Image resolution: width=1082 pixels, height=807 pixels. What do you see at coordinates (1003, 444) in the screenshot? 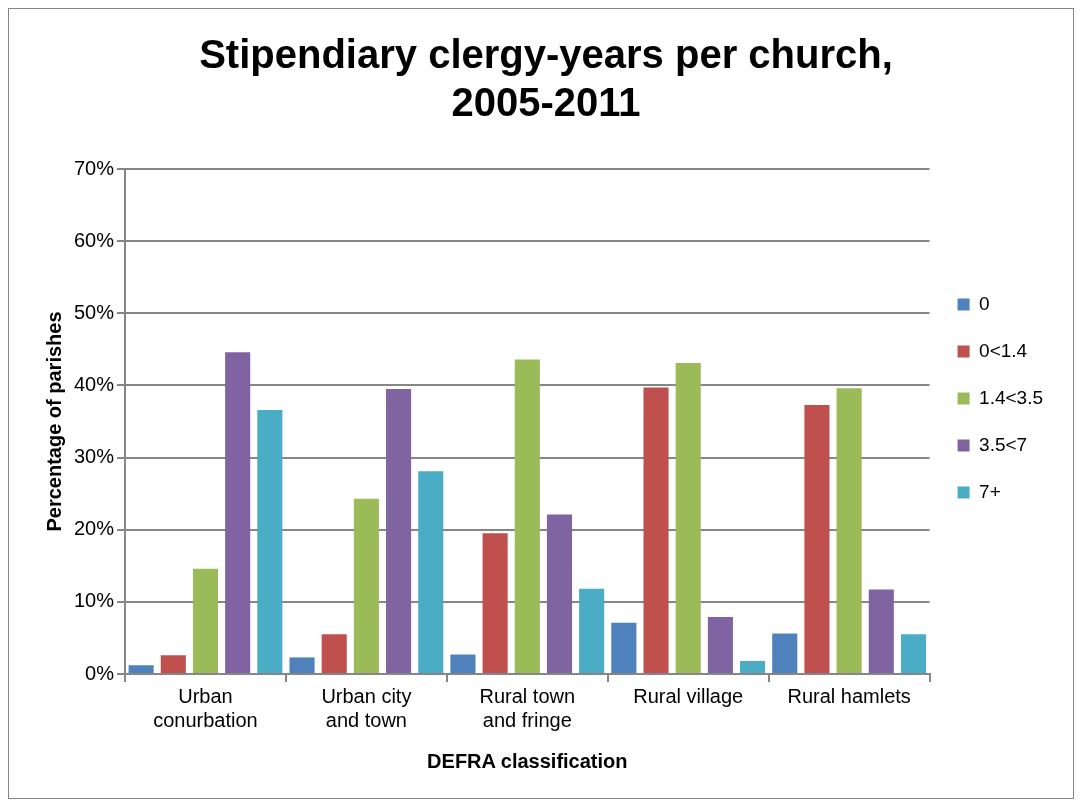
I see `legend-label: 3.5<7` at bounding box center [1003, 444].